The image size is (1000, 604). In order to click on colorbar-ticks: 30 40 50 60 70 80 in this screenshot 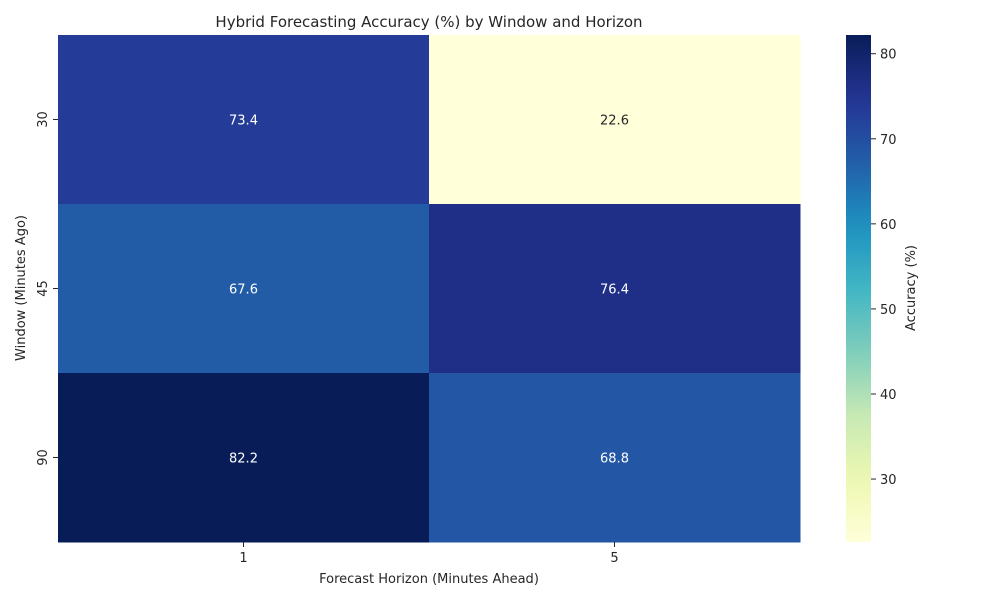, I will do `click(884, 268)`.